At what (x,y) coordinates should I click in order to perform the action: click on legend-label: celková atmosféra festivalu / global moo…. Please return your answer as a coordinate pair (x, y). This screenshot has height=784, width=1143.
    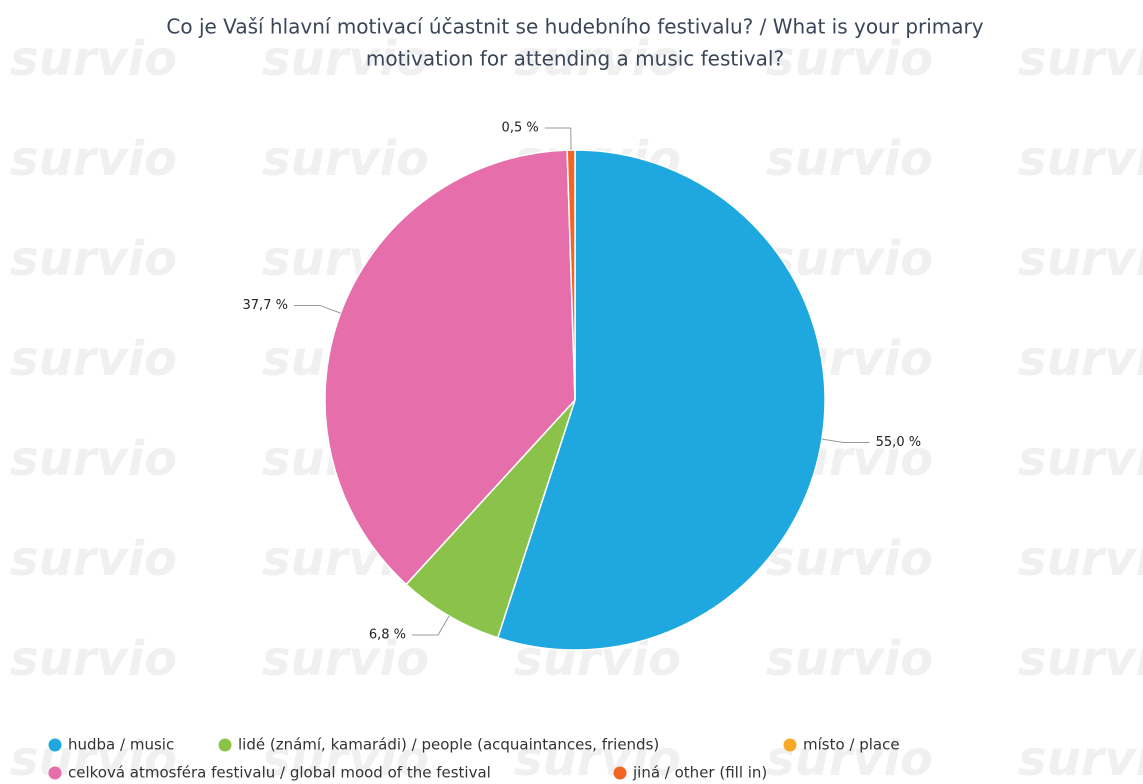
    Looking at the image, I should click on (279, 773).